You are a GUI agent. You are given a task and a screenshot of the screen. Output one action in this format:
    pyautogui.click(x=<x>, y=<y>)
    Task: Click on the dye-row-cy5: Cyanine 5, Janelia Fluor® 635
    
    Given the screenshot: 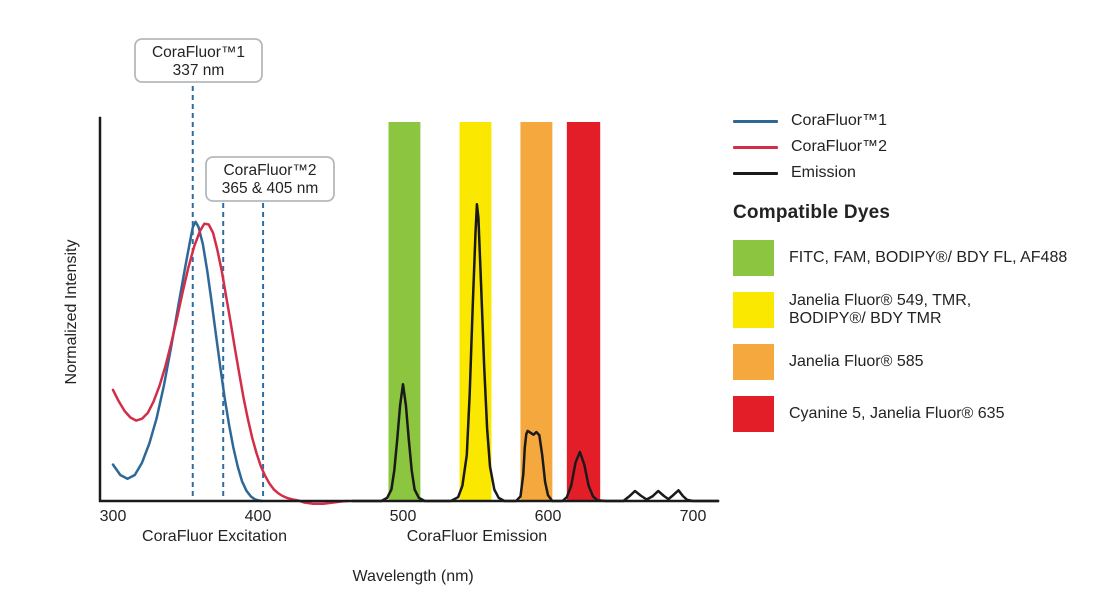 What is the action you would take?
    pyautogui.click(x=919, y=413)
    